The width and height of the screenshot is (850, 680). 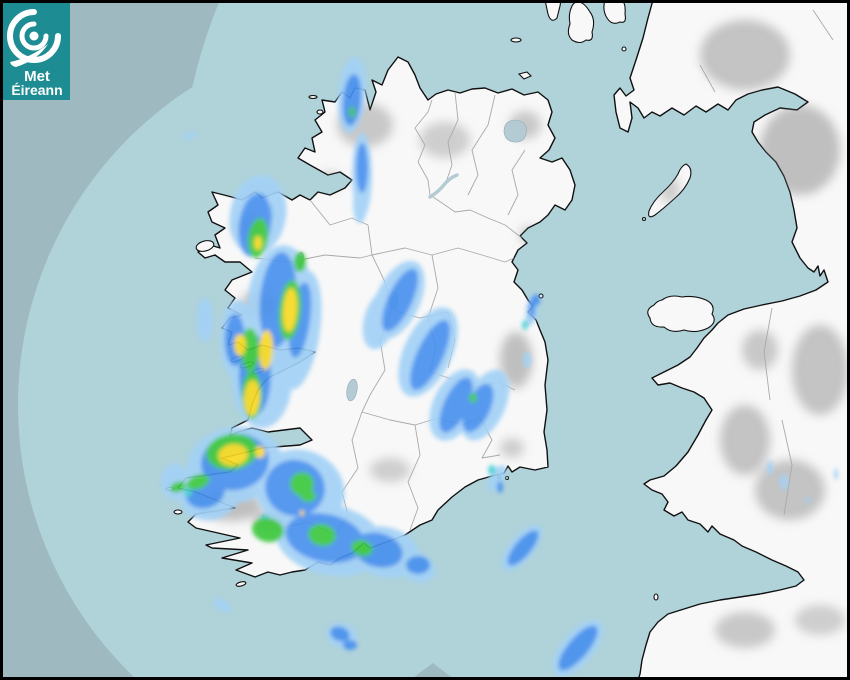 I want to click on lough-neagh, so click(x=515, y=131).